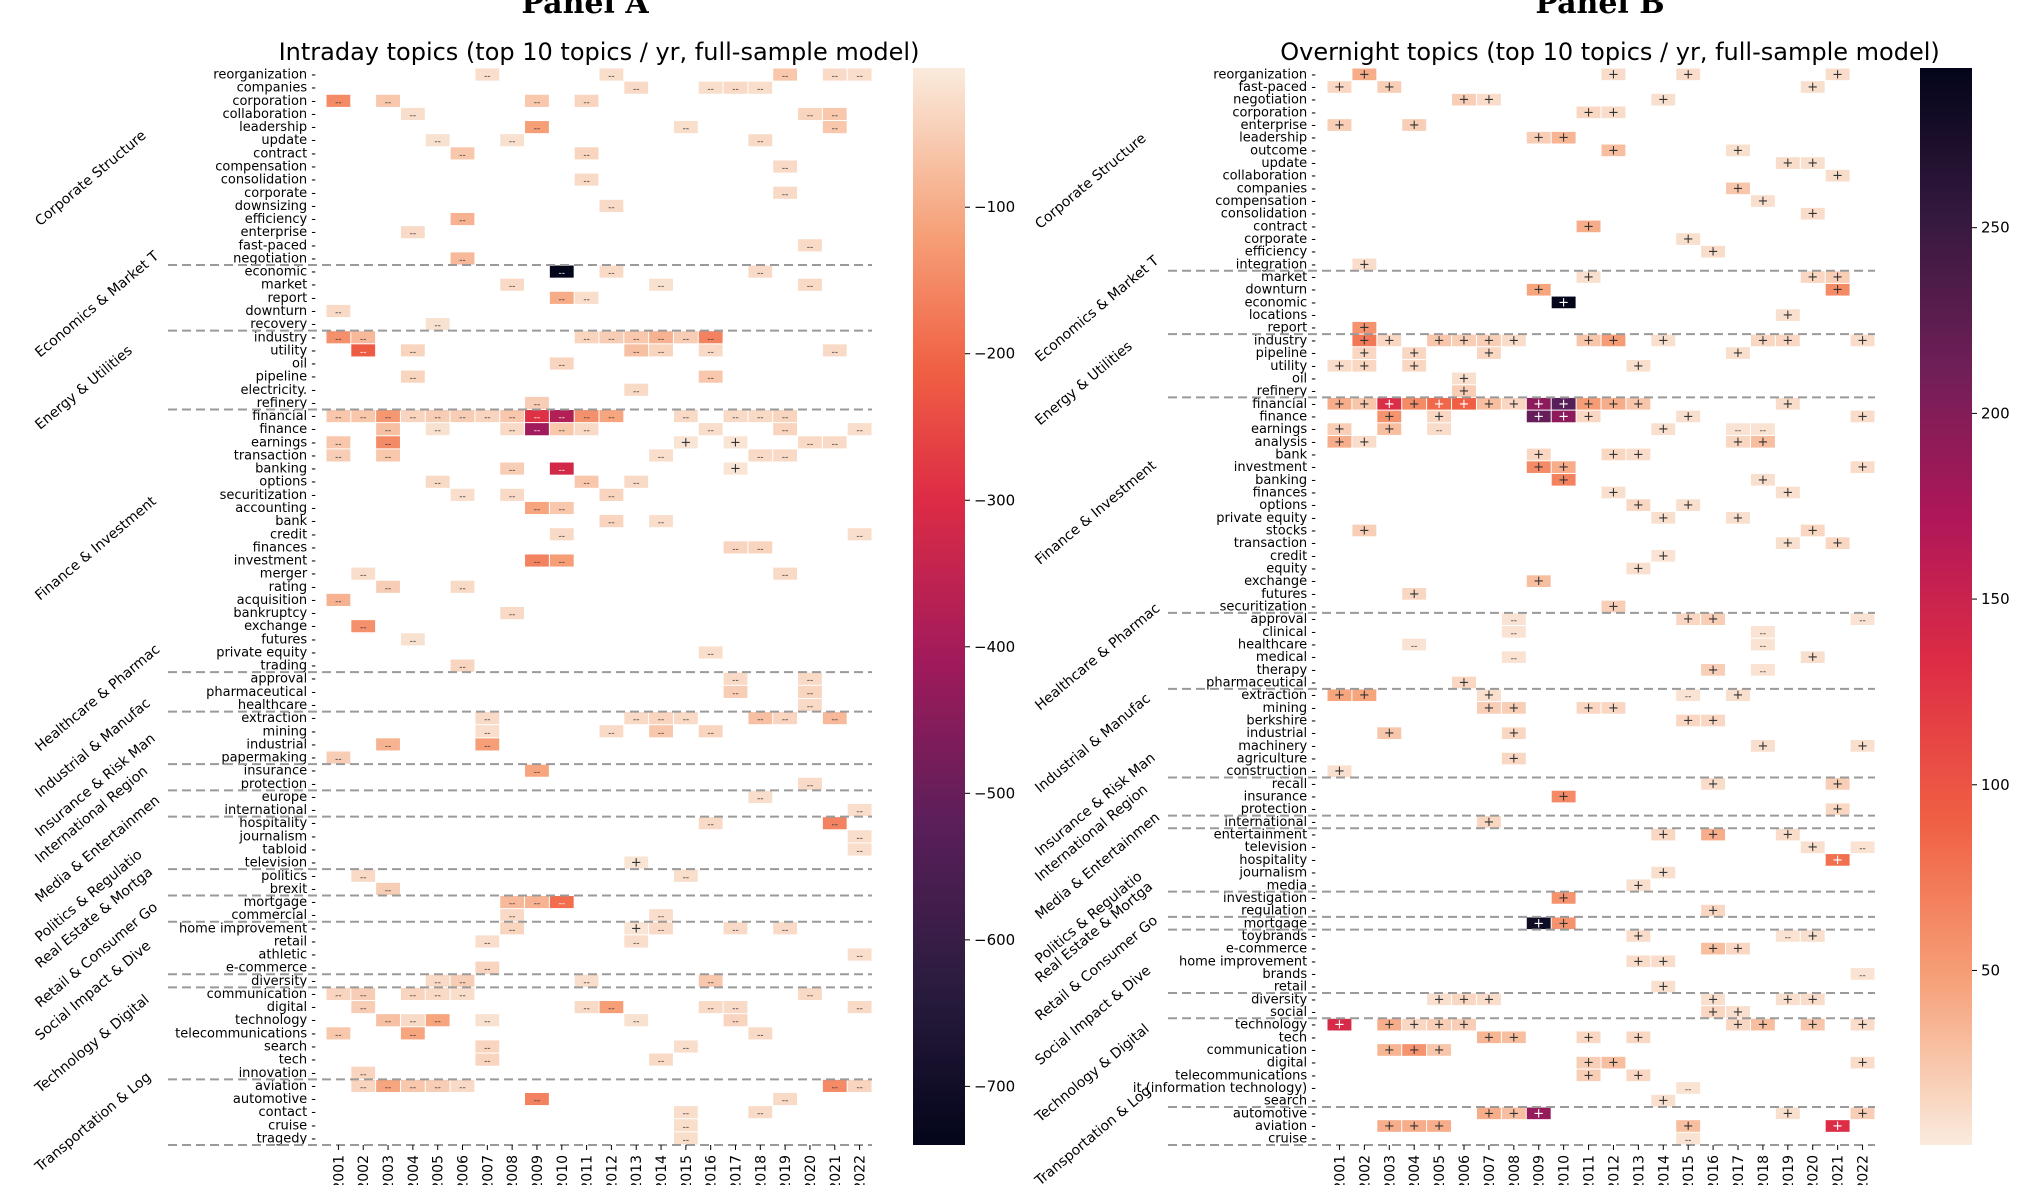 The image size is (2019, 1185). Describe the element at coordinates (1277, 645) in the screenshot. I see `row-label: healthcare -` at that location.